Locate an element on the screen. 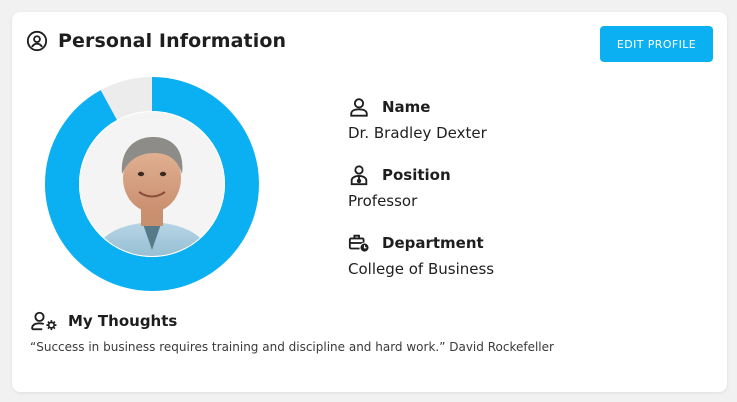  card-header: Personal Information is located at coordinates (156, 41).